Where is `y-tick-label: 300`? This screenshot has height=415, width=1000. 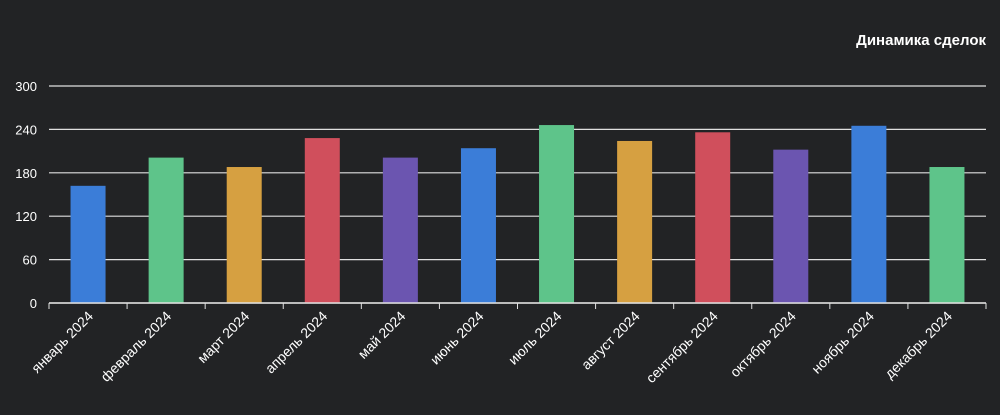 y-tick-label: 300 is located at coordinates (26, 86).